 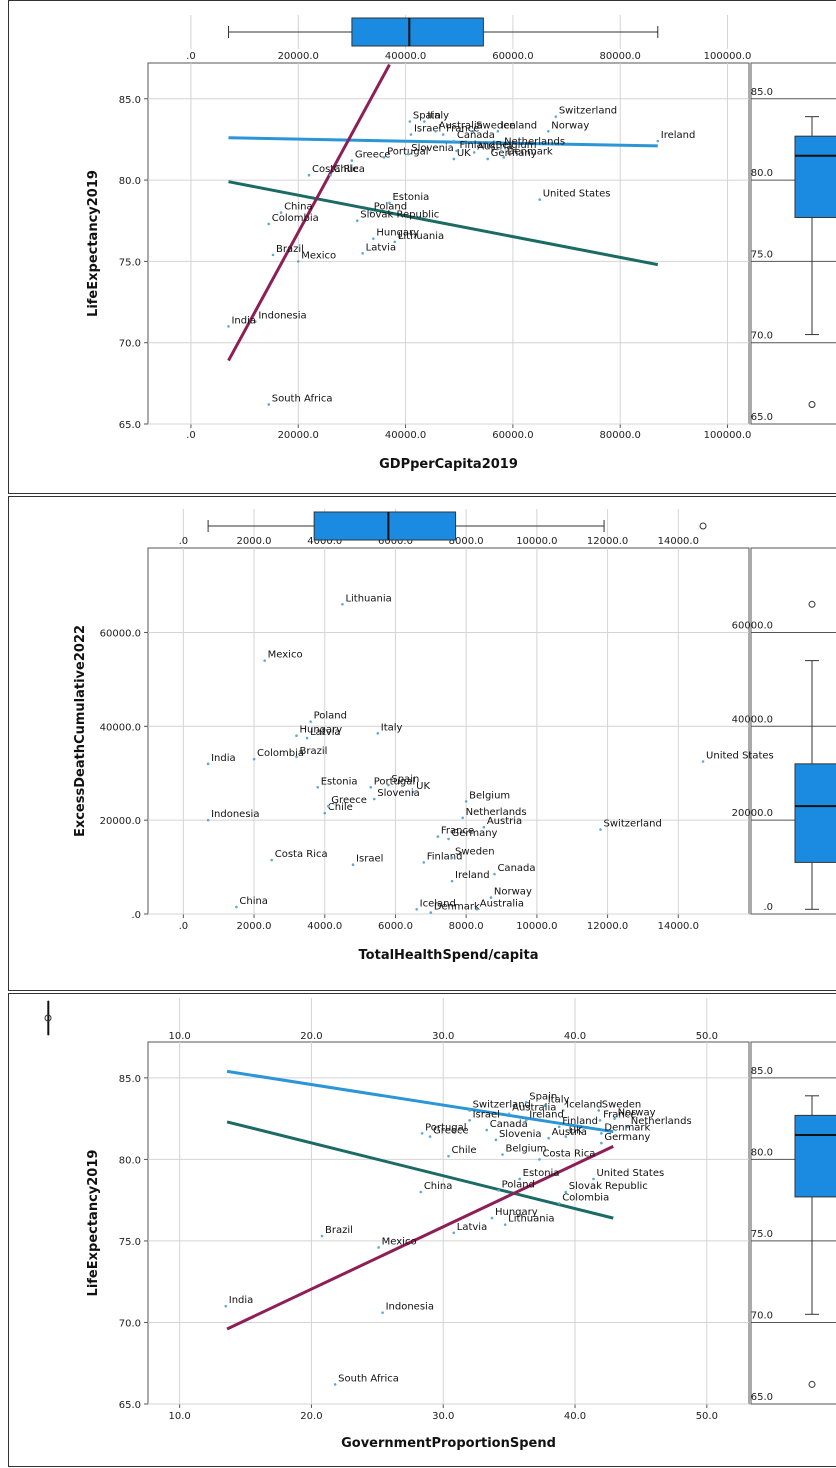 I want to click on point-label: Colombia, so click(x=295, y=218).